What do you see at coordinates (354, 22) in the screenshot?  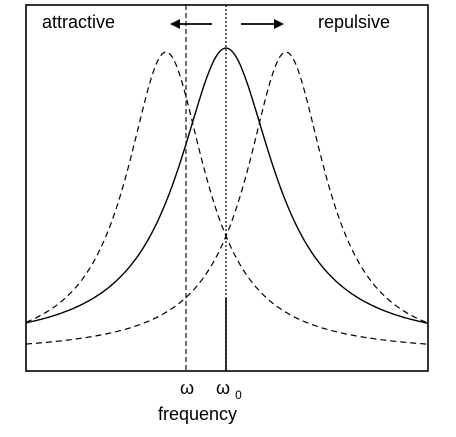 I see `repulsive-label: repulsive` at bounding box center [354, 22].